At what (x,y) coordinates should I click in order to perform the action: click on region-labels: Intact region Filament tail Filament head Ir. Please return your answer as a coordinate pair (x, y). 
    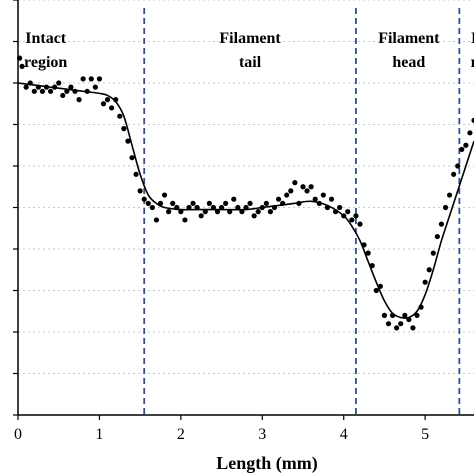
    Looking at the image, I should click on (249, 50).